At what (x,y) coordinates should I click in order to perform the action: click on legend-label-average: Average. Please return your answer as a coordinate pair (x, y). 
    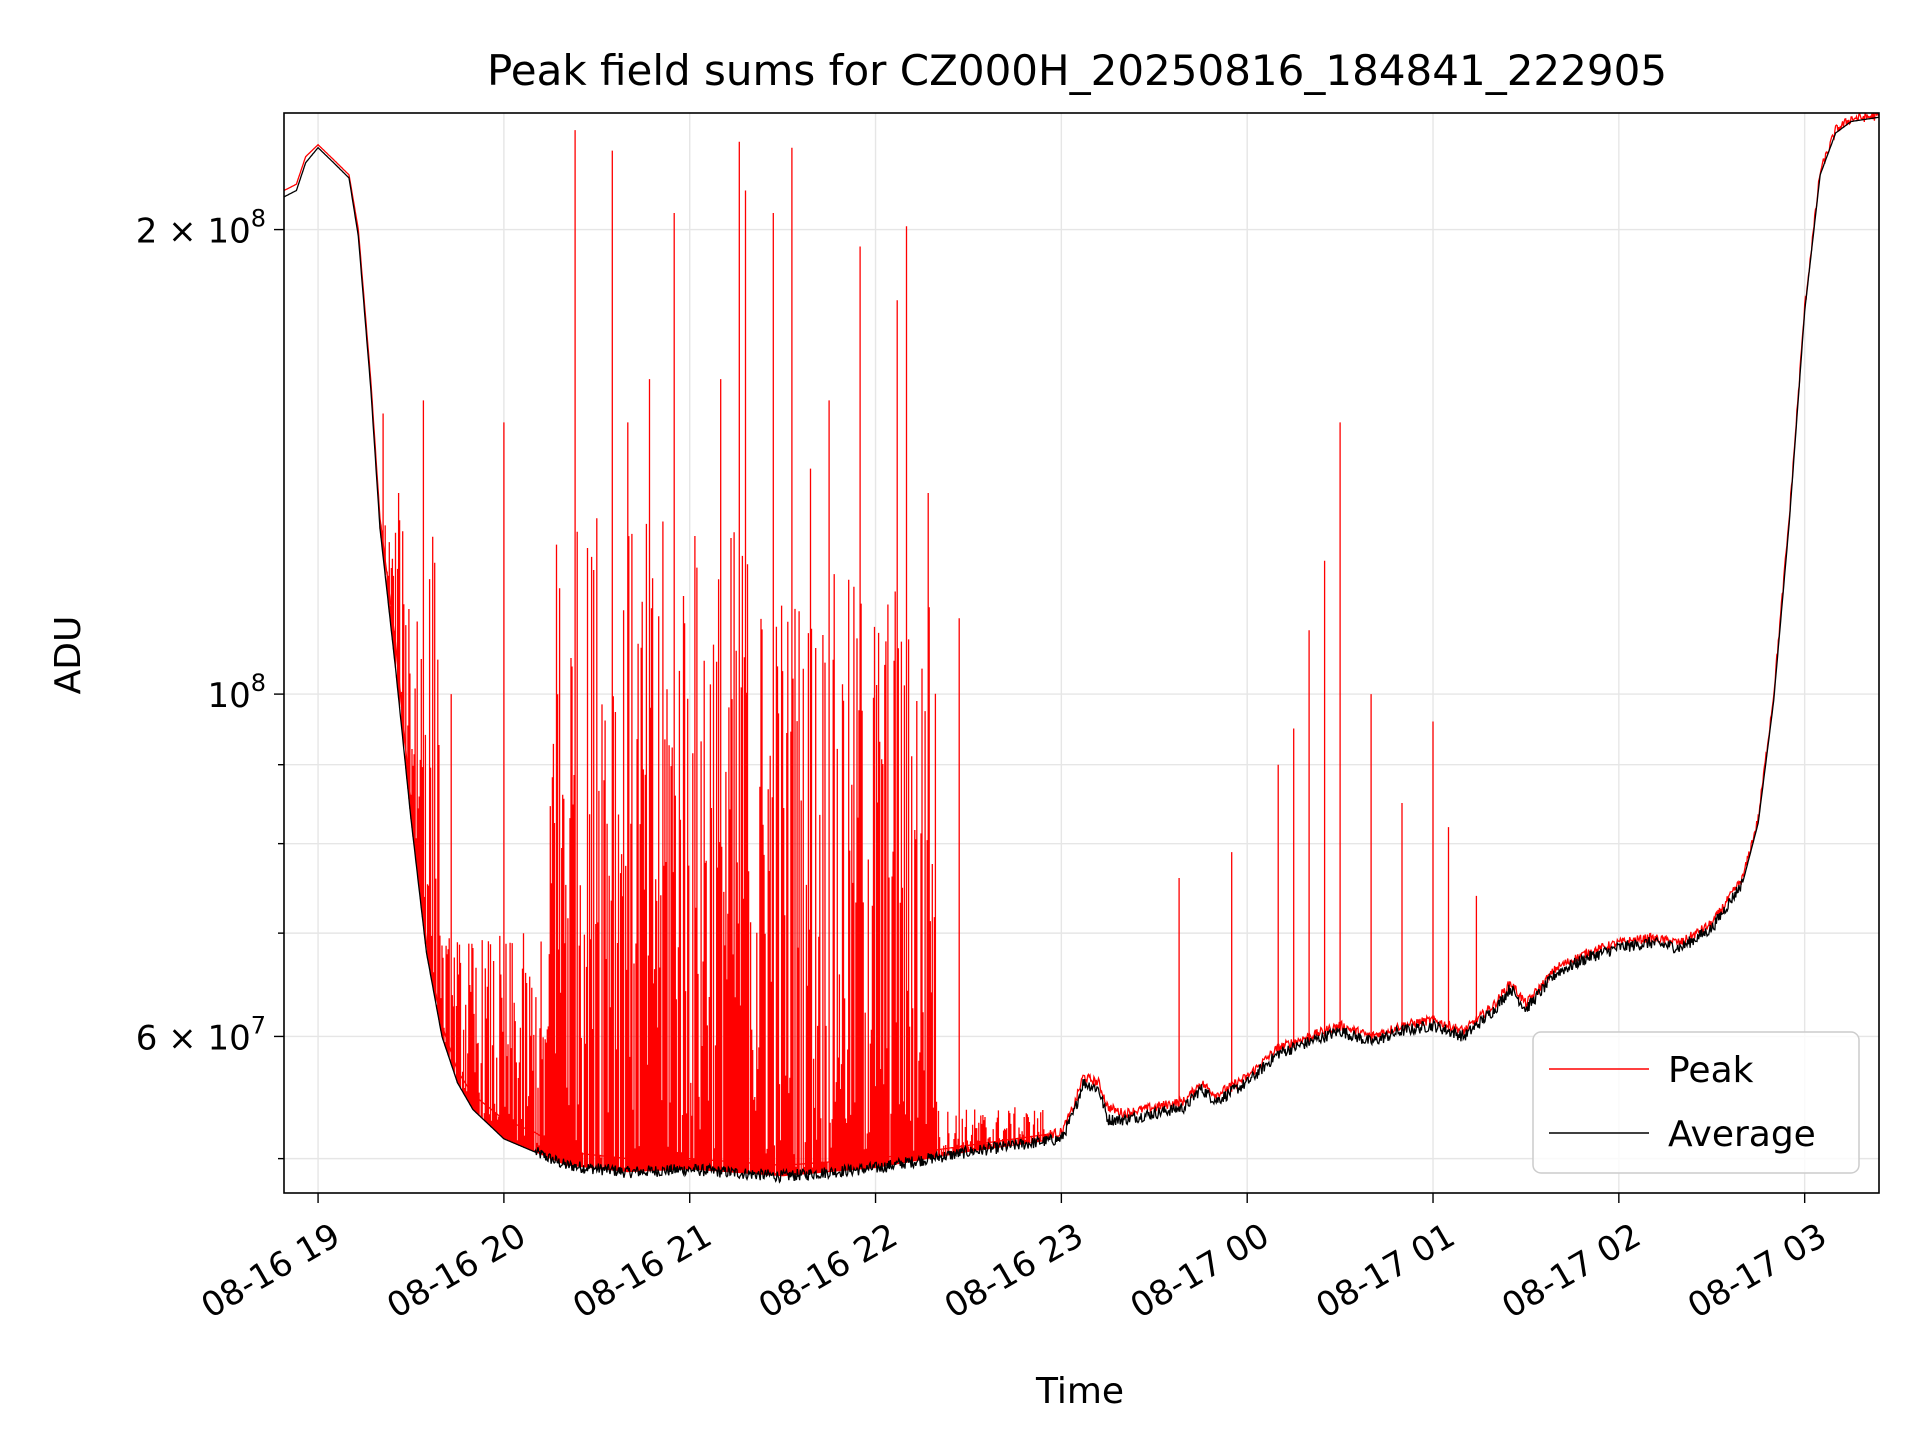
    Looking at the image, I should click on (1742, 1134).